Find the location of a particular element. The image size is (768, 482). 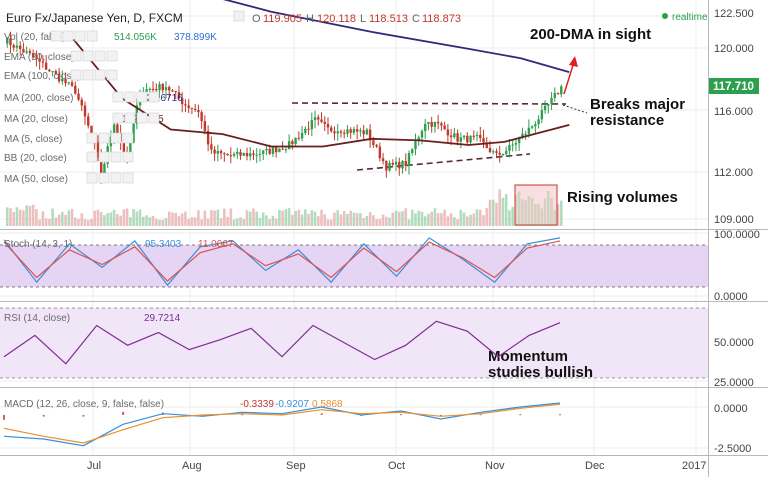

time-tick: 2017 is located at coordinates (694, 466).